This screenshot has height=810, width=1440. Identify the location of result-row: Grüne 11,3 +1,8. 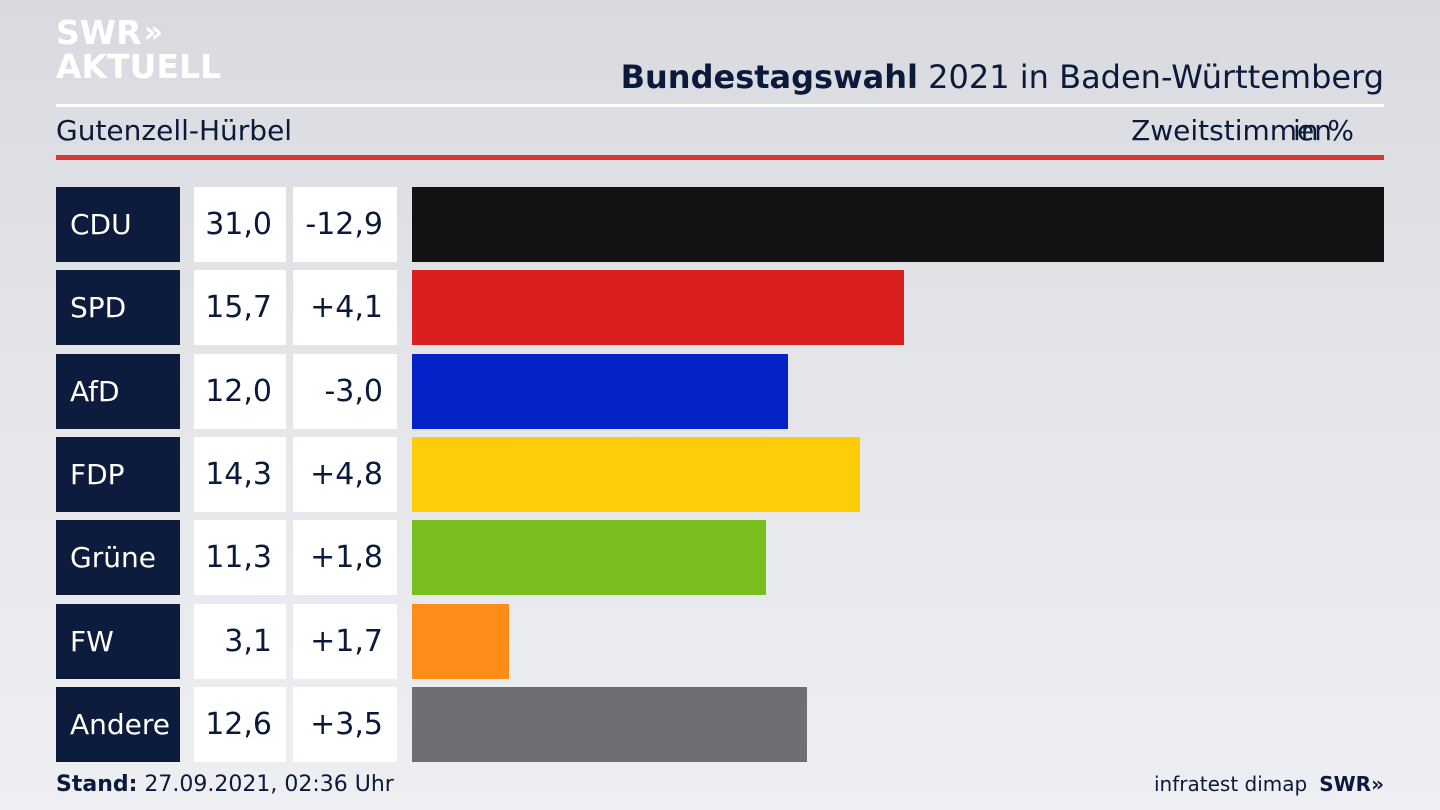
(720, 558).